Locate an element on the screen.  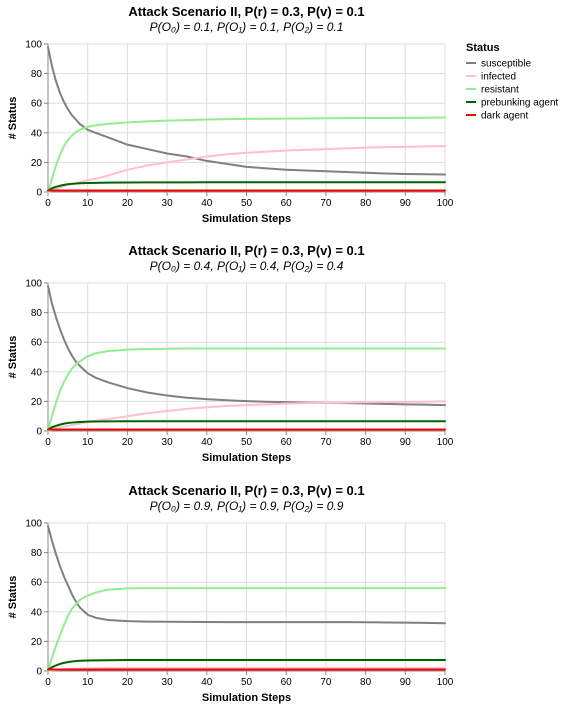
chart-subtitle: P(O₀) = 0.9, P(O₁) = 0.9, P(O₂) = 0.9 is located at coordinates (247, 506).